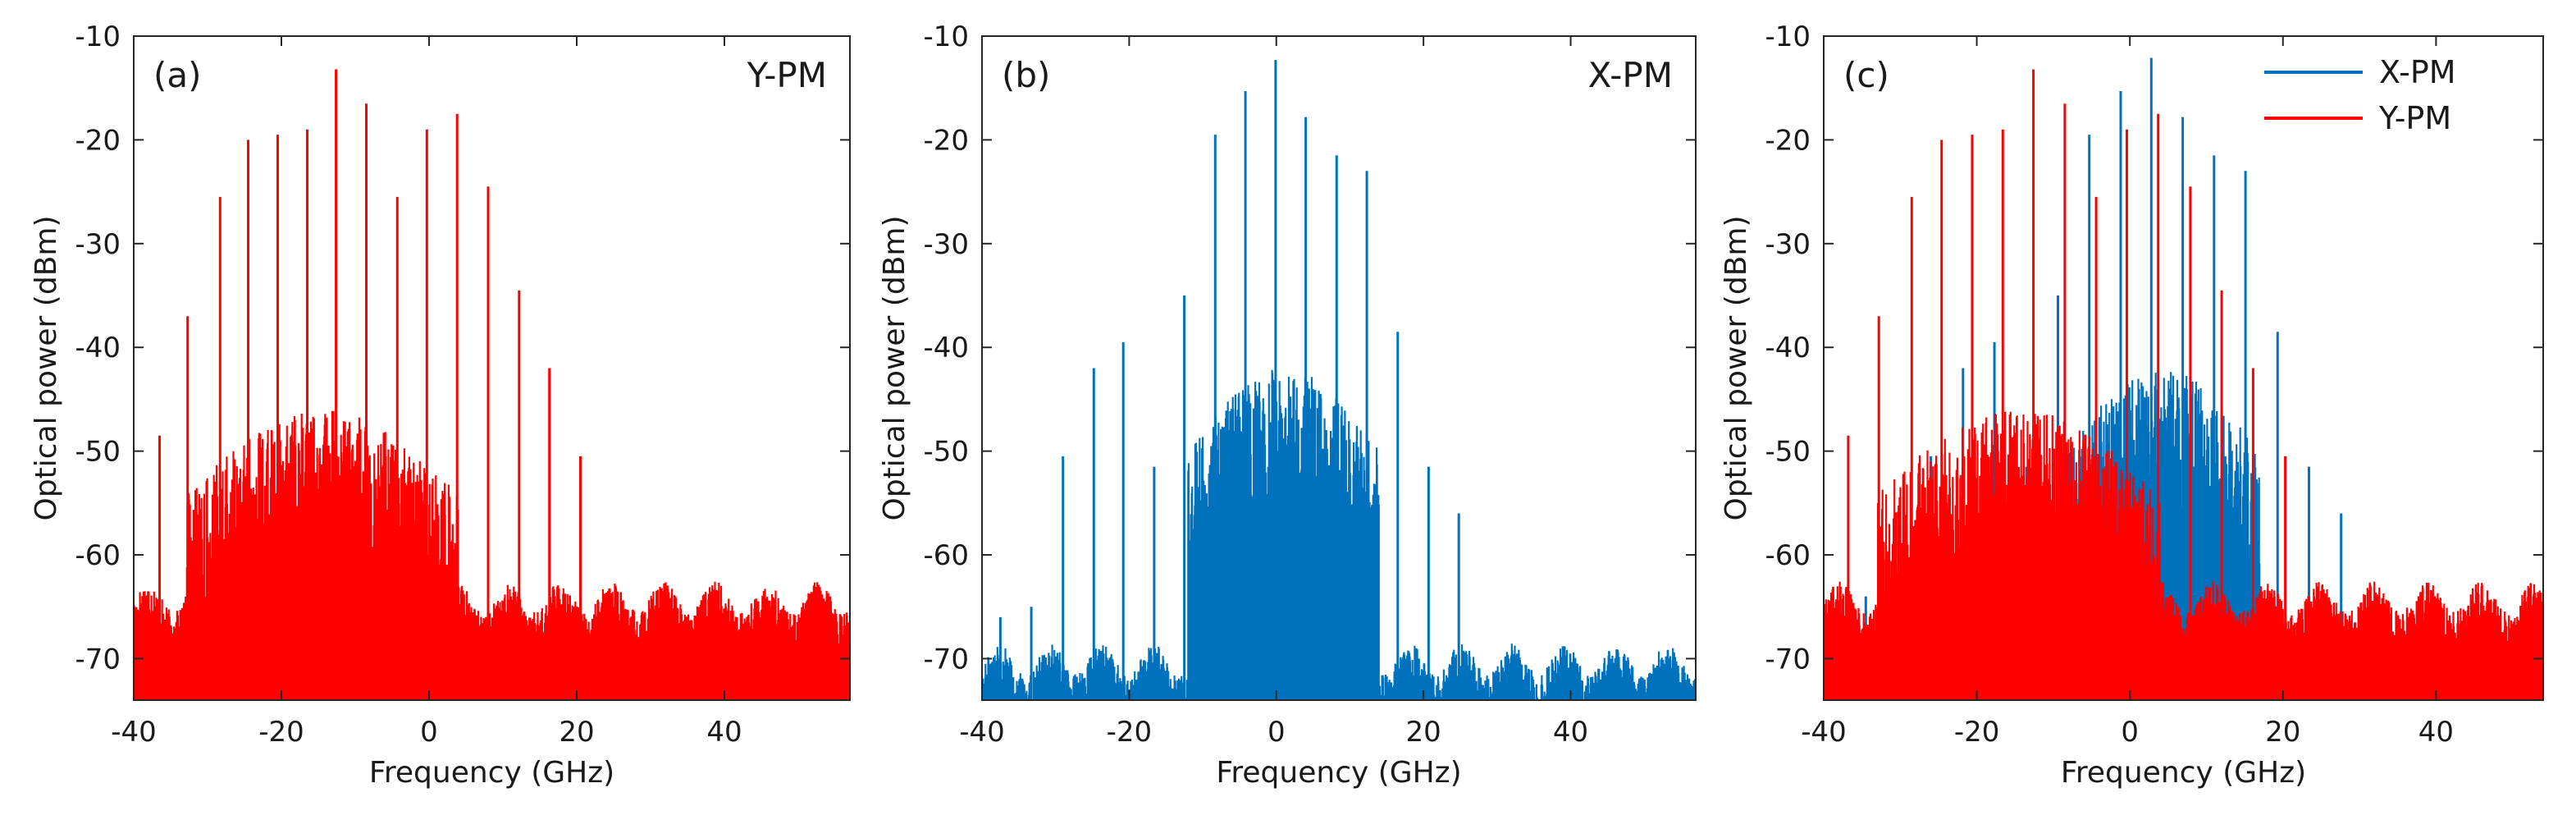  Describe the element at coordinates (1026, 75) in the screenshot. I see `panel-tag: (b)` at that location.